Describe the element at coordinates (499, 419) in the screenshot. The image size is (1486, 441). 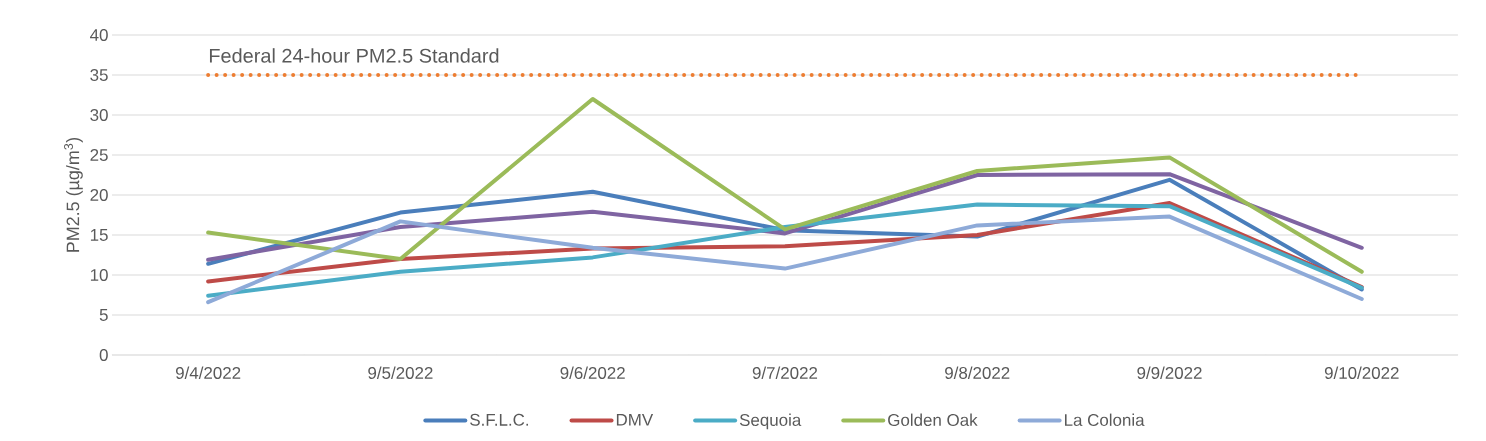
I see `legend-label: S.F.L.C.` at that location.